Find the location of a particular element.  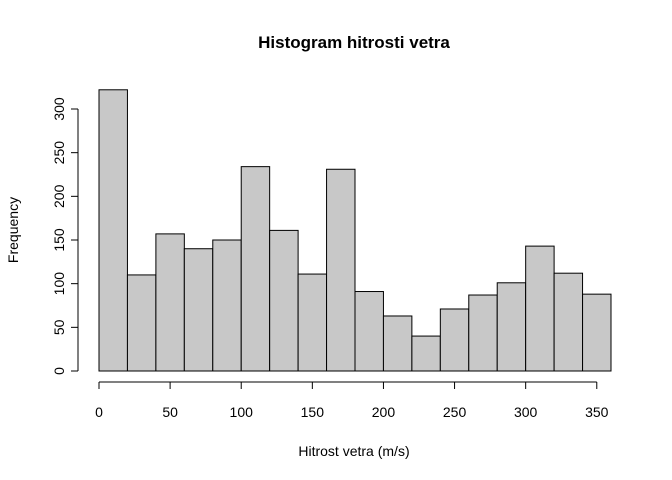

y-tick-label: 0 is located at coordinates (59, 371).